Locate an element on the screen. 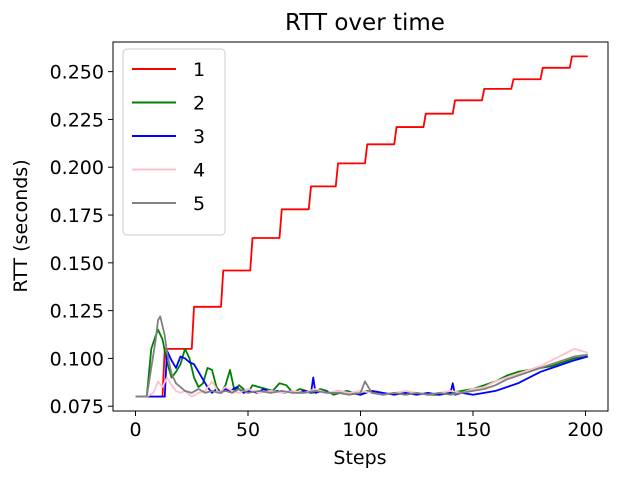  y-tick-label: 0.150 is located at coordinates (77, 264).